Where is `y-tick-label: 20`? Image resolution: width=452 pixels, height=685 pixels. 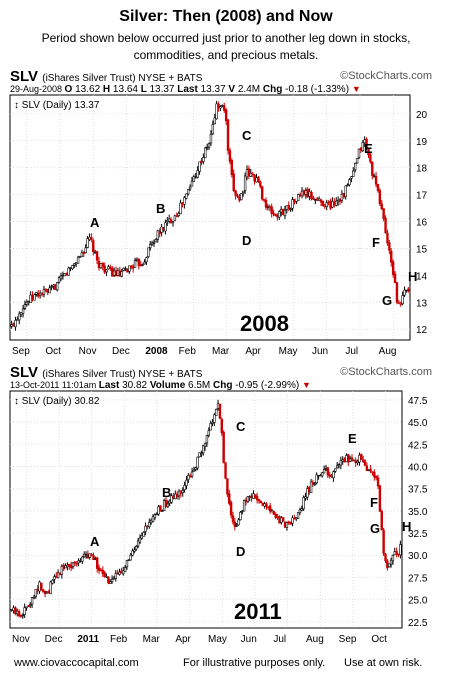
y-tick-label: 20 is located at coordinates (422, 115).